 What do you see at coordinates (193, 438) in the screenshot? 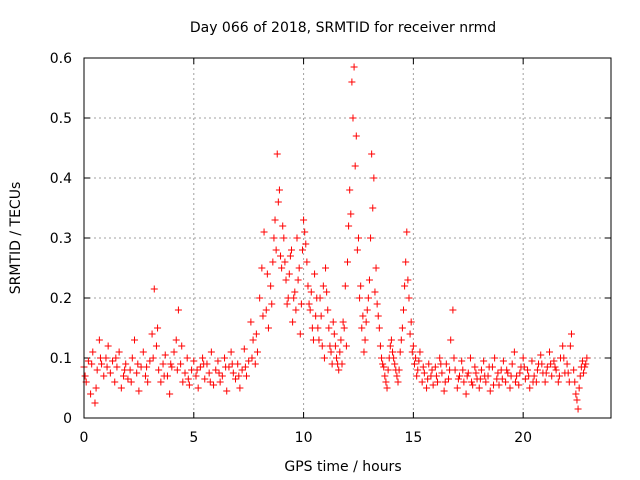
I see `x-tick-label: 5` at bounding box center [193, 438].